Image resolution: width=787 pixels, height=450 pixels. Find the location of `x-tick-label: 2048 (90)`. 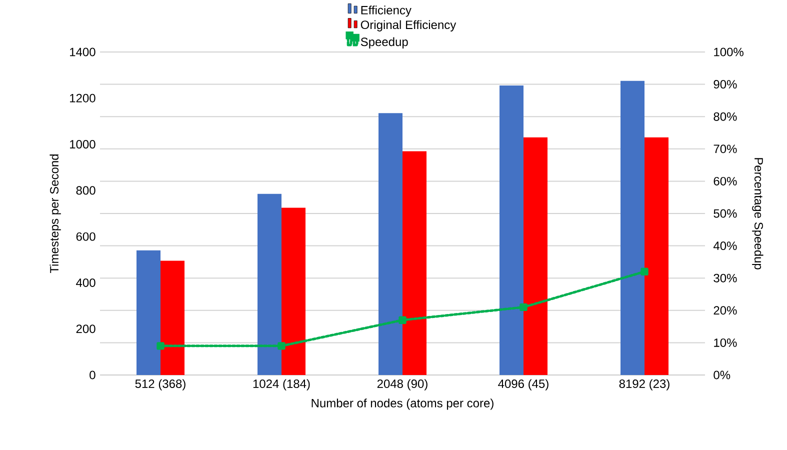

x-tick-label: 2048 (90) is located at coordinates (402, 384).